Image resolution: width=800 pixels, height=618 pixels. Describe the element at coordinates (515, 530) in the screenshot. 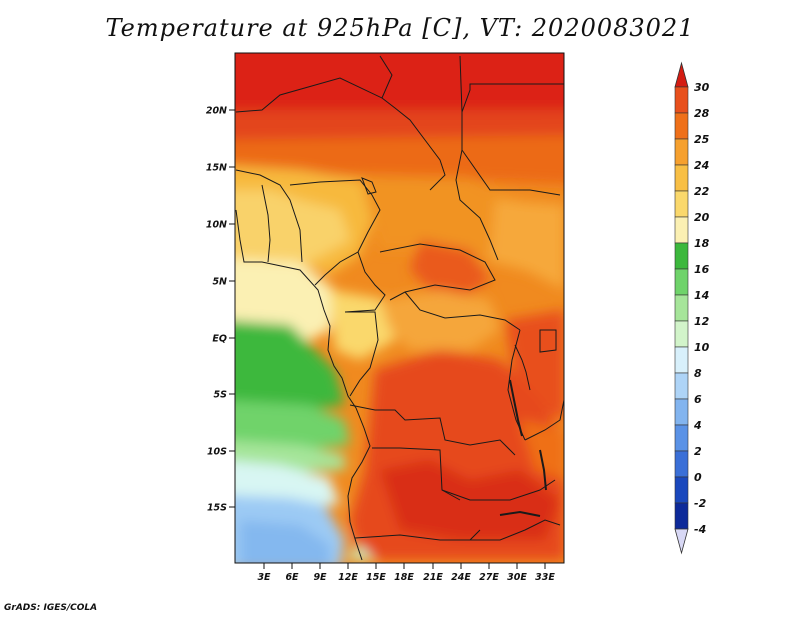

I see `border-zimbabwe` at that location.